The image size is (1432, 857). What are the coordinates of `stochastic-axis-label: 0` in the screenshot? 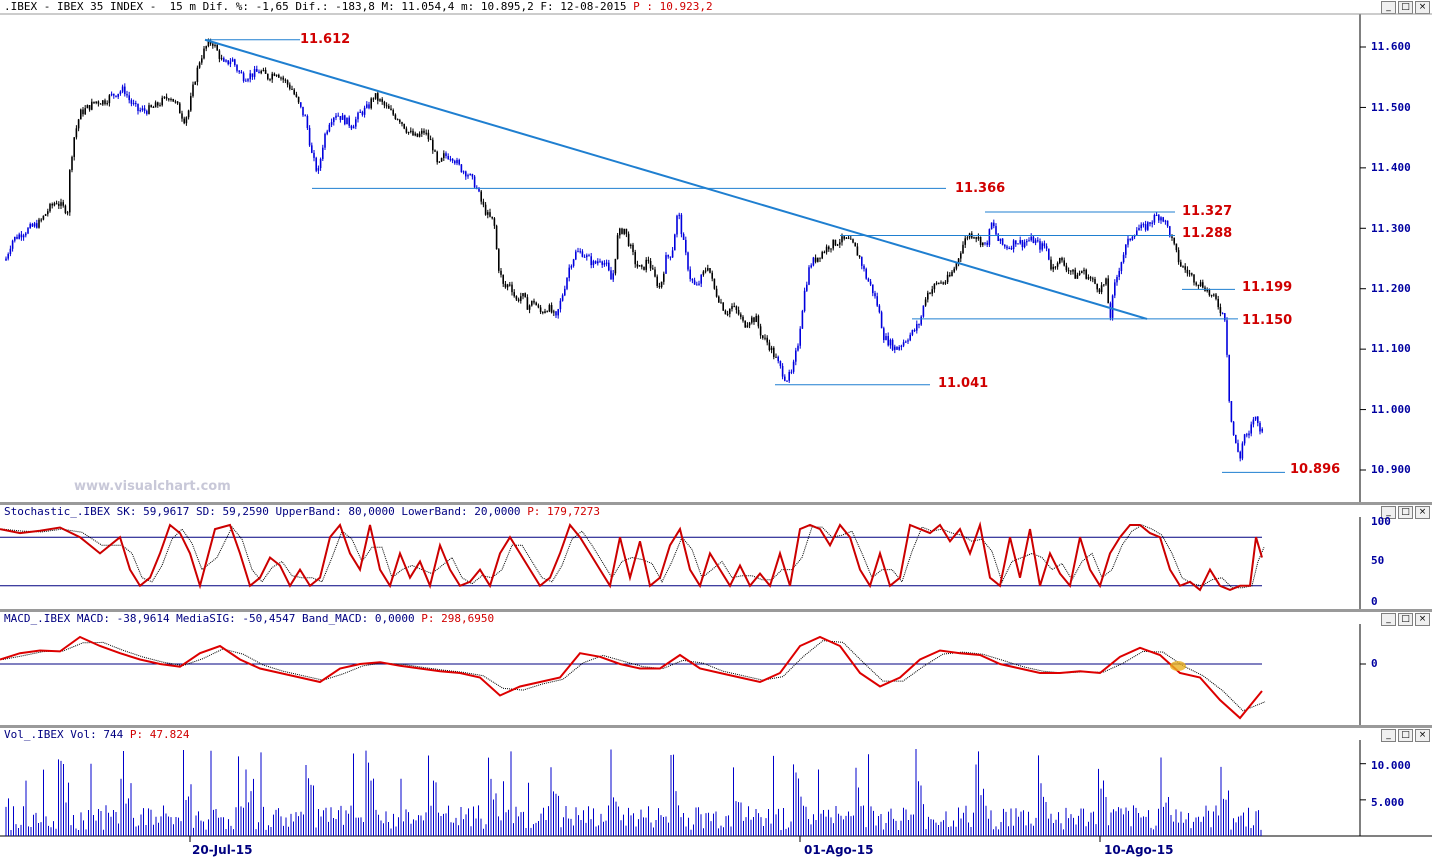 It's located at (1374, 601).